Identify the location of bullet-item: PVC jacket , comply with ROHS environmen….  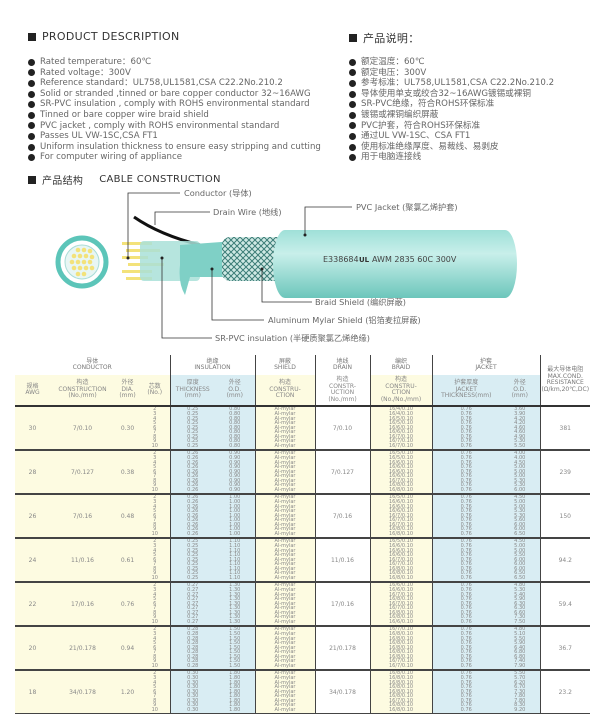
(174, 126).